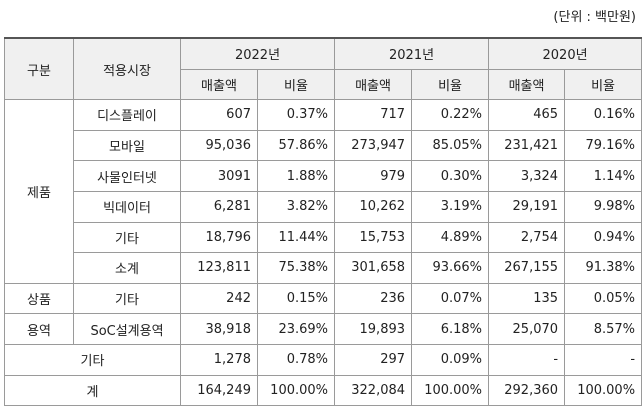 Image resolution: width=644 pixels, height=406 pixels. What do you see at coordinates (450, 268) in the screenshot?
I see `value-cell: 93.66%` at bounding box center [450, 268].